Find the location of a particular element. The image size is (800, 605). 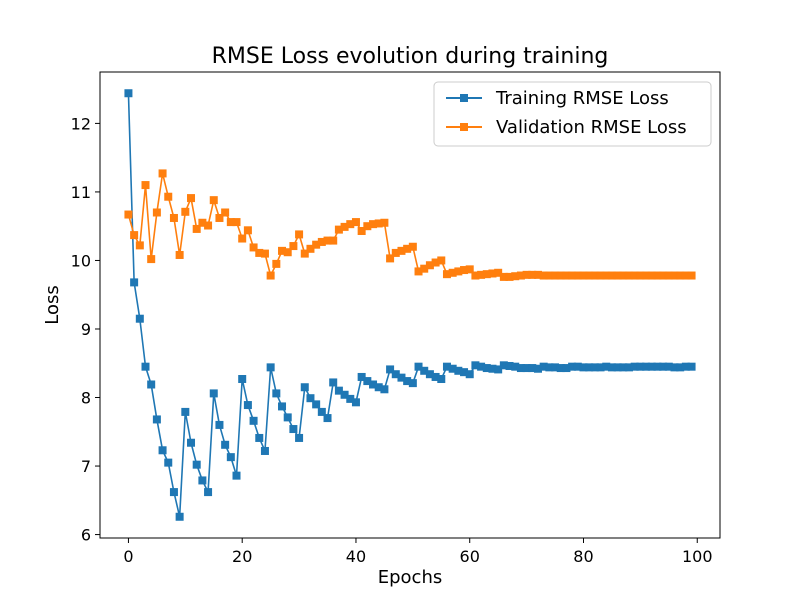

x-tick-label: 80 is located at coordinates (583, 556).